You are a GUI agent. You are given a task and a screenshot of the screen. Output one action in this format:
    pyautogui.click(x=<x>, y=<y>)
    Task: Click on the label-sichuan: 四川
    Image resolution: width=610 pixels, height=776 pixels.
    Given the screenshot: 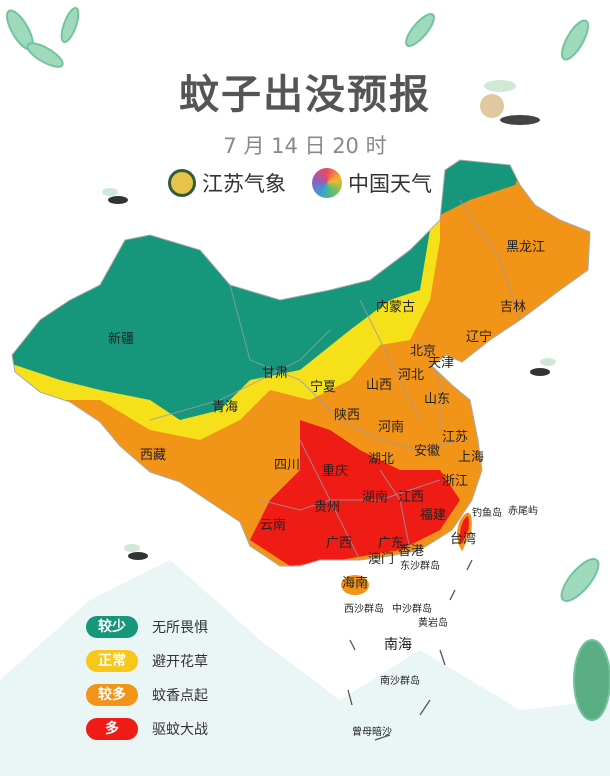 What is the action you would take?
    pyautogui.click(x=287, y=465)
    